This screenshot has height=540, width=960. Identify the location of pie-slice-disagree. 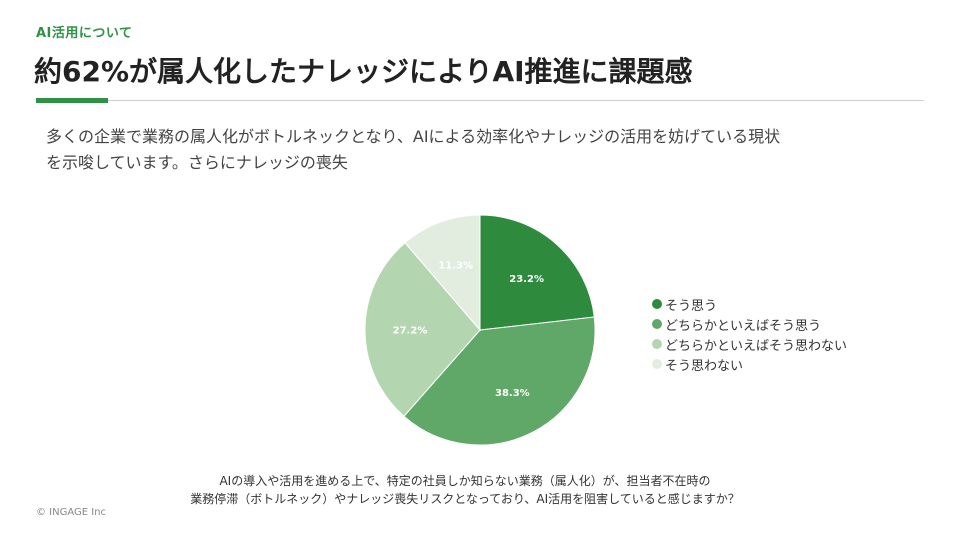
(442, 273).